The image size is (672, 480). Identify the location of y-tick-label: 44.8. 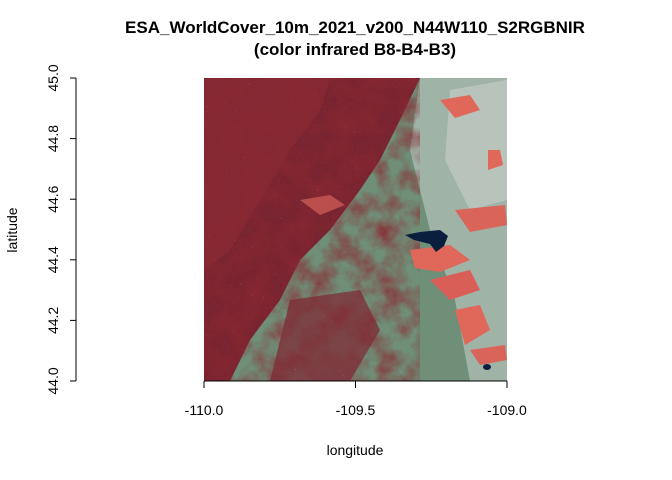
(53, 138).